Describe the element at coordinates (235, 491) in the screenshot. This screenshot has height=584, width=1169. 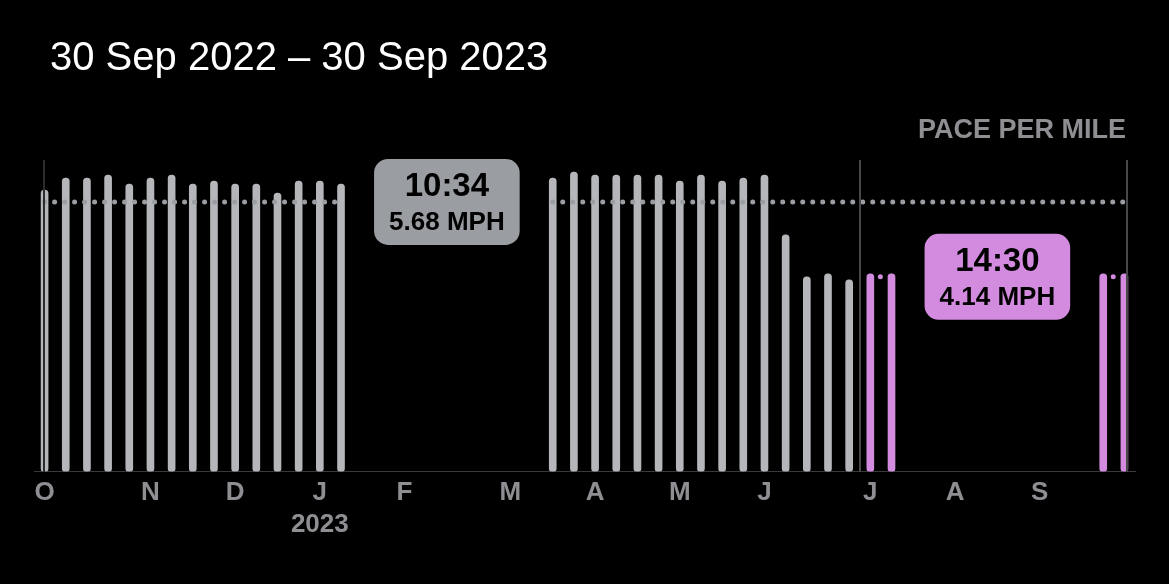
I see `x-tick-label: D` at that location.